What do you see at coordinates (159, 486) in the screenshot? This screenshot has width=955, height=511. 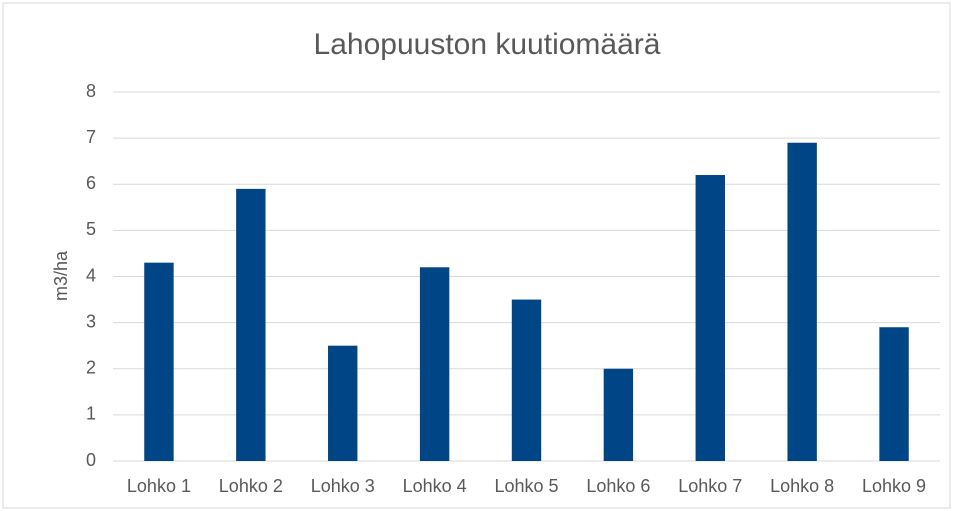 I see `x-tick-label: Lohko 1` at bounding box center [159, 486].